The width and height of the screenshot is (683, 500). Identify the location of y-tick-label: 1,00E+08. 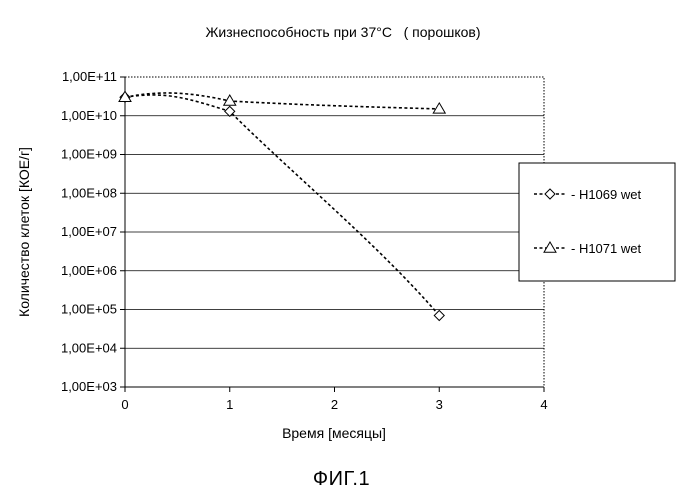
(89, 192).